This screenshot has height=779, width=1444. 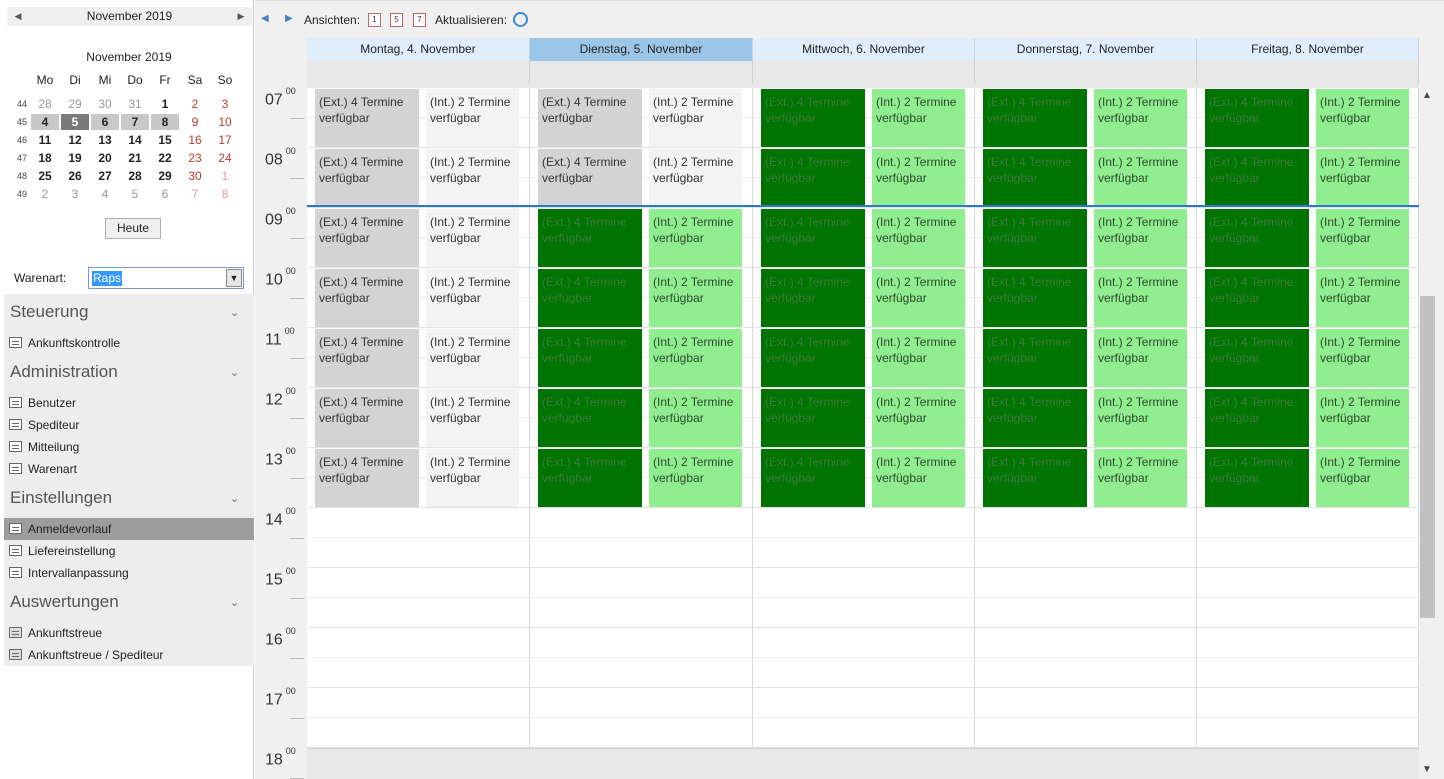 What do you see at coordinates (396, 20) in the screenshot?
I see `view-workweek-calendar-icon: 5` at bounding box center [396, 20].